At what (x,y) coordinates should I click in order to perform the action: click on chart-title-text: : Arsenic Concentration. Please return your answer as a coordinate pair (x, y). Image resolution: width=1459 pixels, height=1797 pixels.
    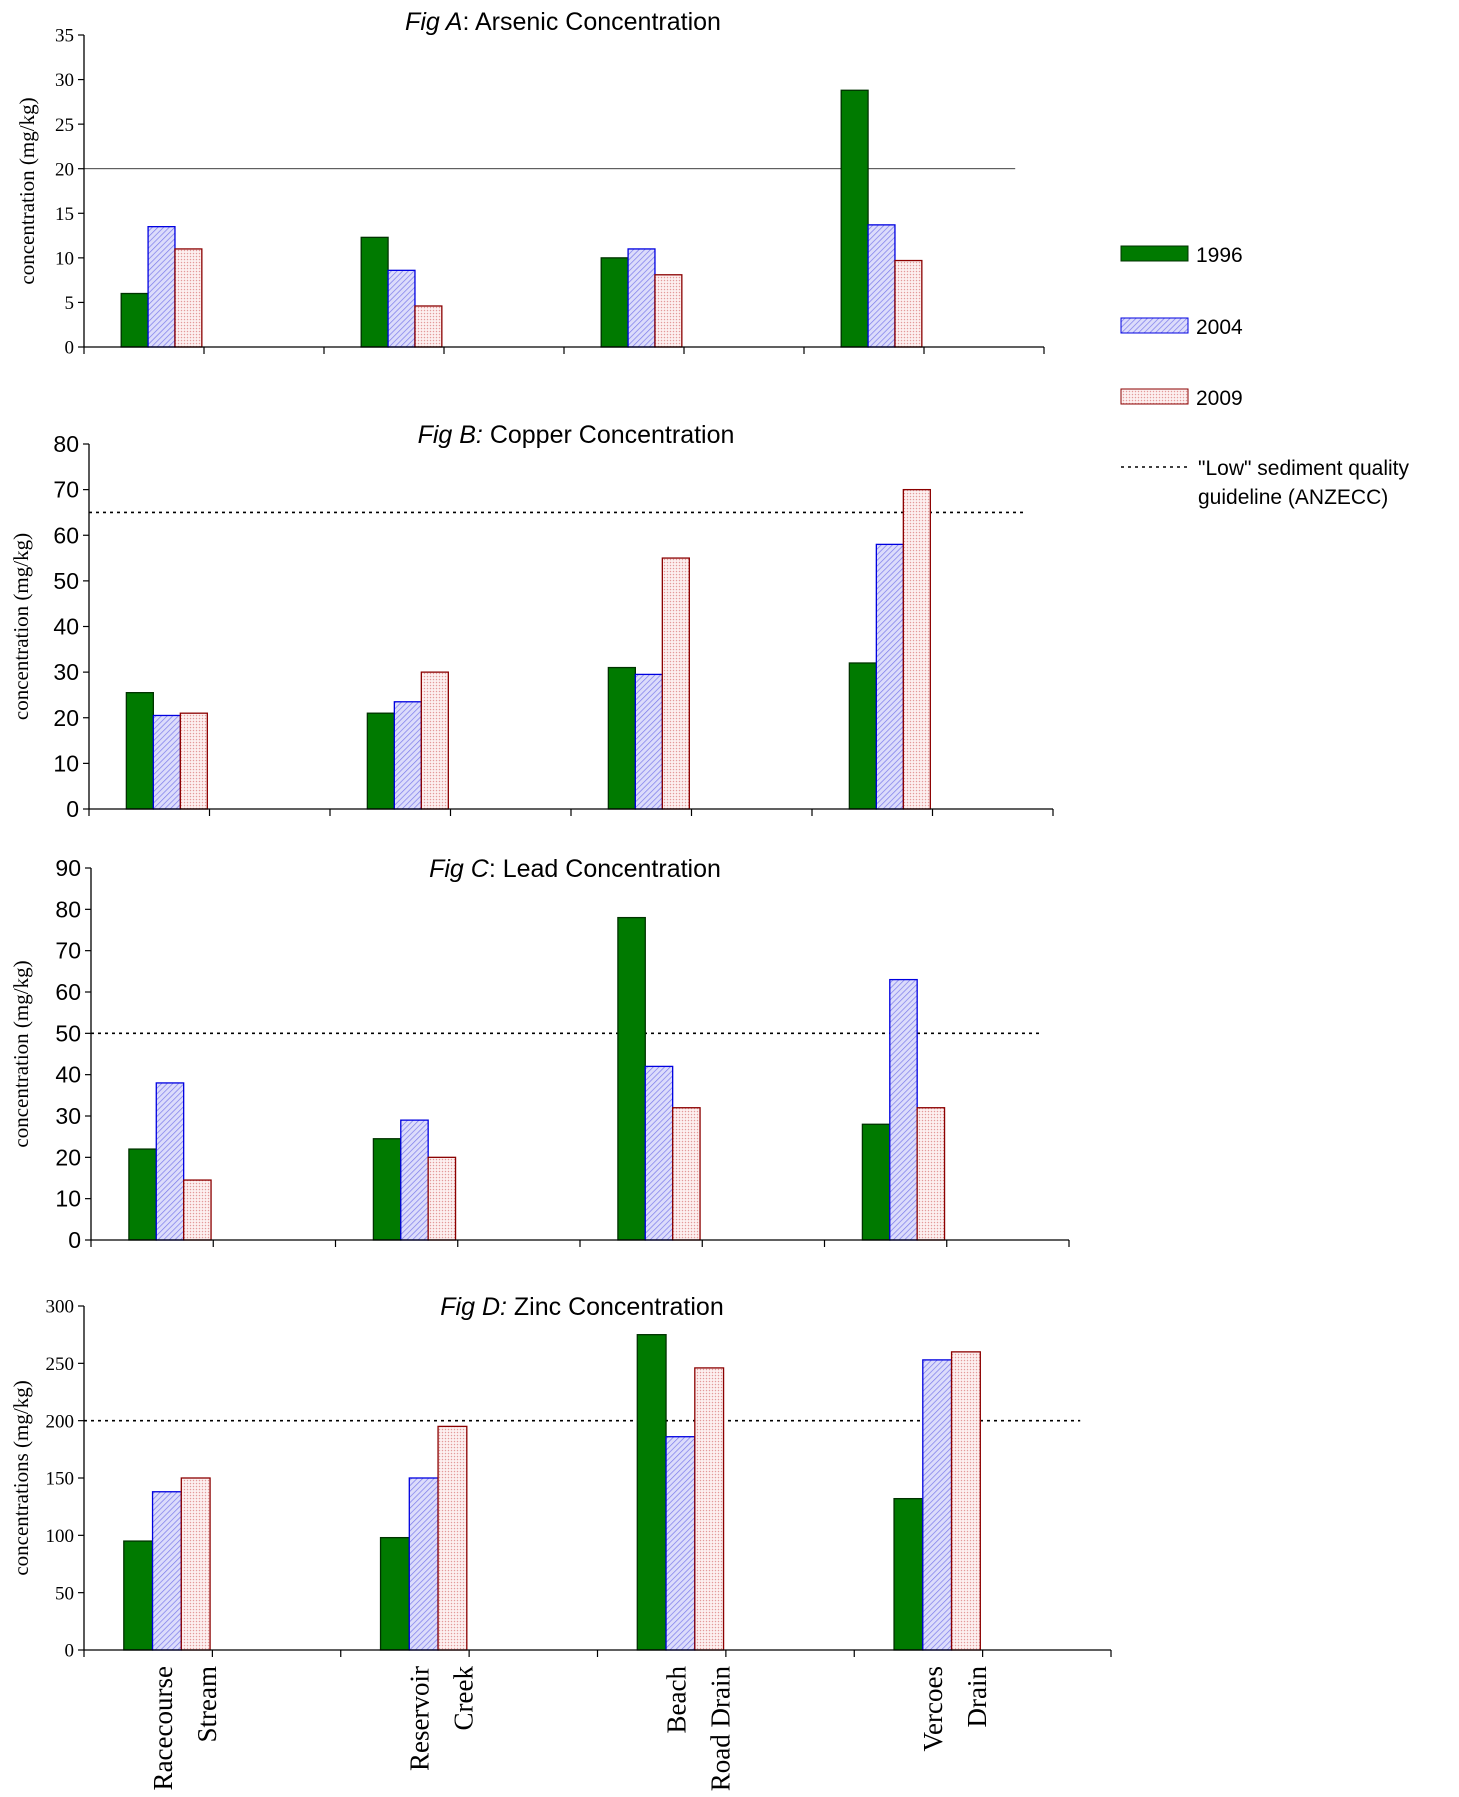
    Looking at the image, I should click on (591, 22).